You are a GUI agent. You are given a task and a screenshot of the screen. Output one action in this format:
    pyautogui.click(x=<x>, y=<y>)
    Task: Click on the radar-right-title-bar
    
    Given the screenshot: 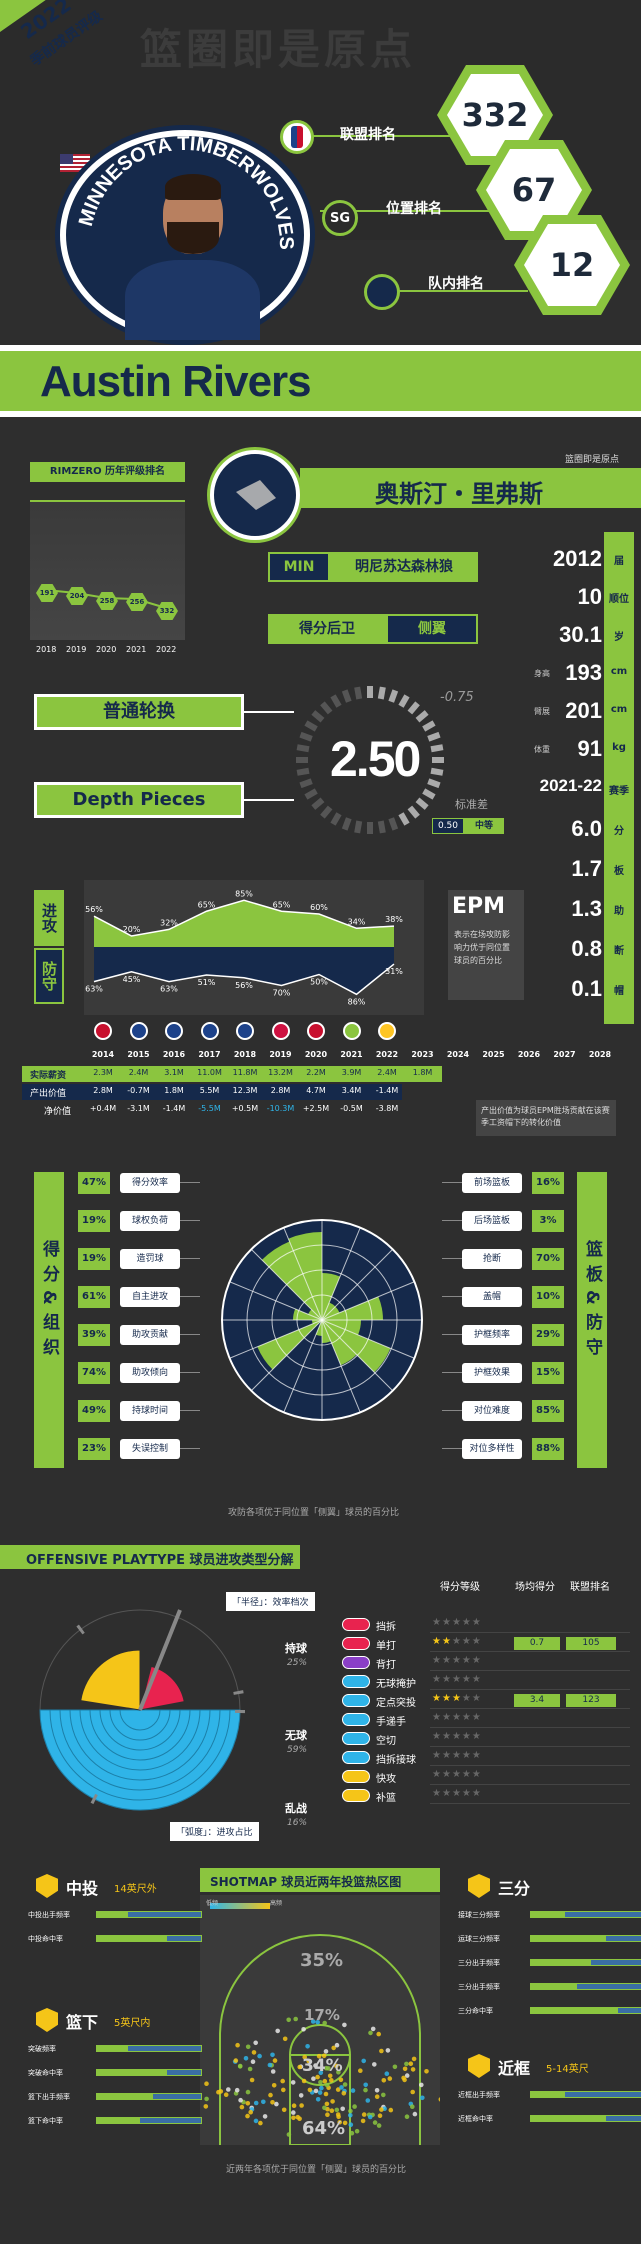 What is the action you would take?
    pyautogui.click(x=592, y=1320)
    